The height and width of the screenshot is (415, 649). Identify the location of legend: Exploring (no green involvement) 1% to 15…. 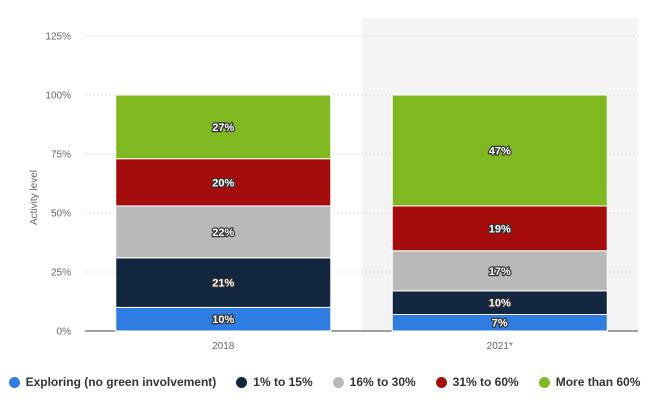
(324, 382).